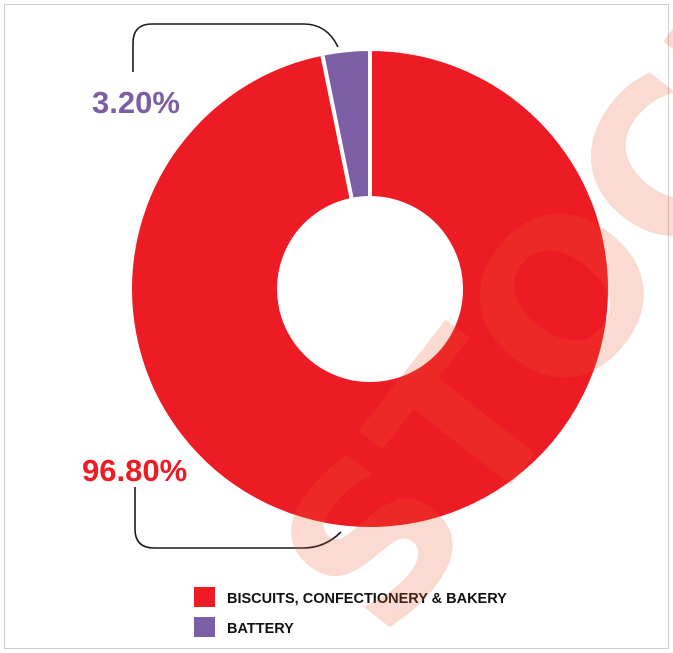  Describe the element at coordinates (136, 102) in the screenshot. I see `battery-percent-label: 3.20%` at that location.